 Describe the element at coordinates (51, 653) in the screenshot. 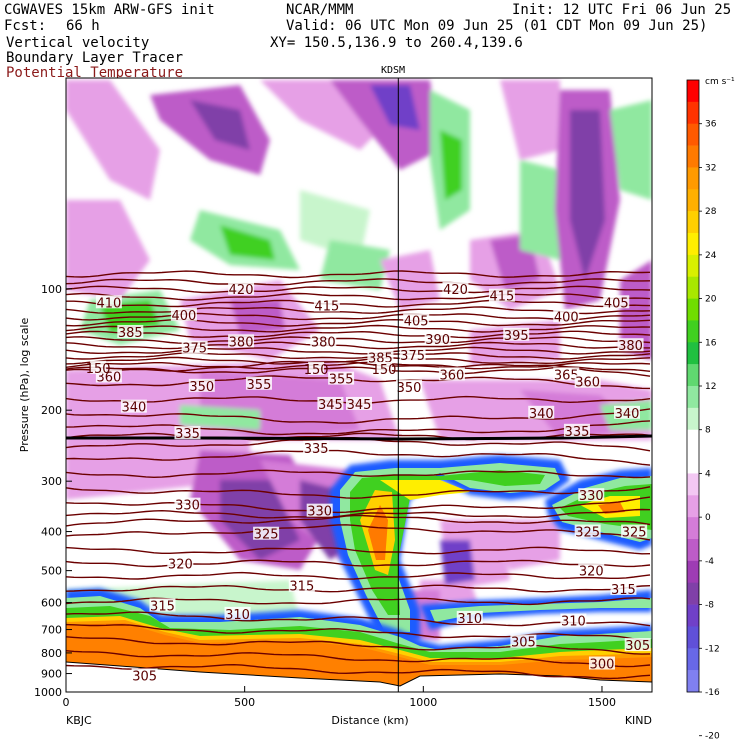

I see `y-tick-label: 800` at that location.